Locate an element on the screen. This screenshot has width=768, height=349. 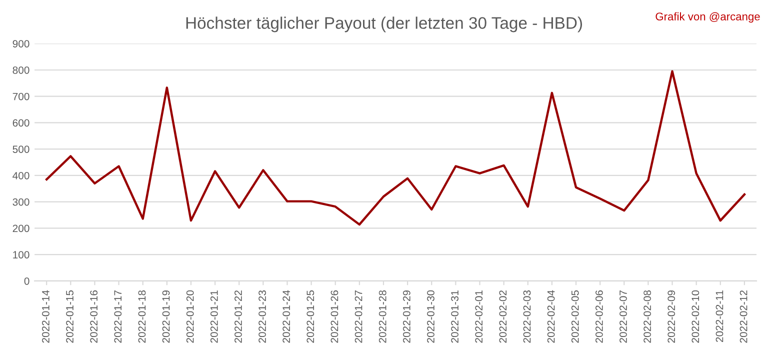
text: Grafik von @arcange is located at coordinates (708, 17).